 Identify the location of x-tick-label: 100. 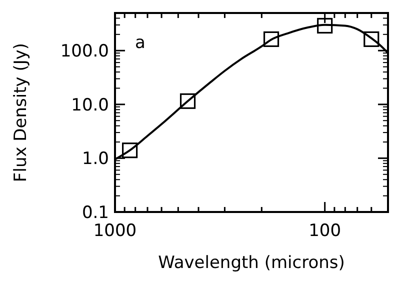
(325, 231).